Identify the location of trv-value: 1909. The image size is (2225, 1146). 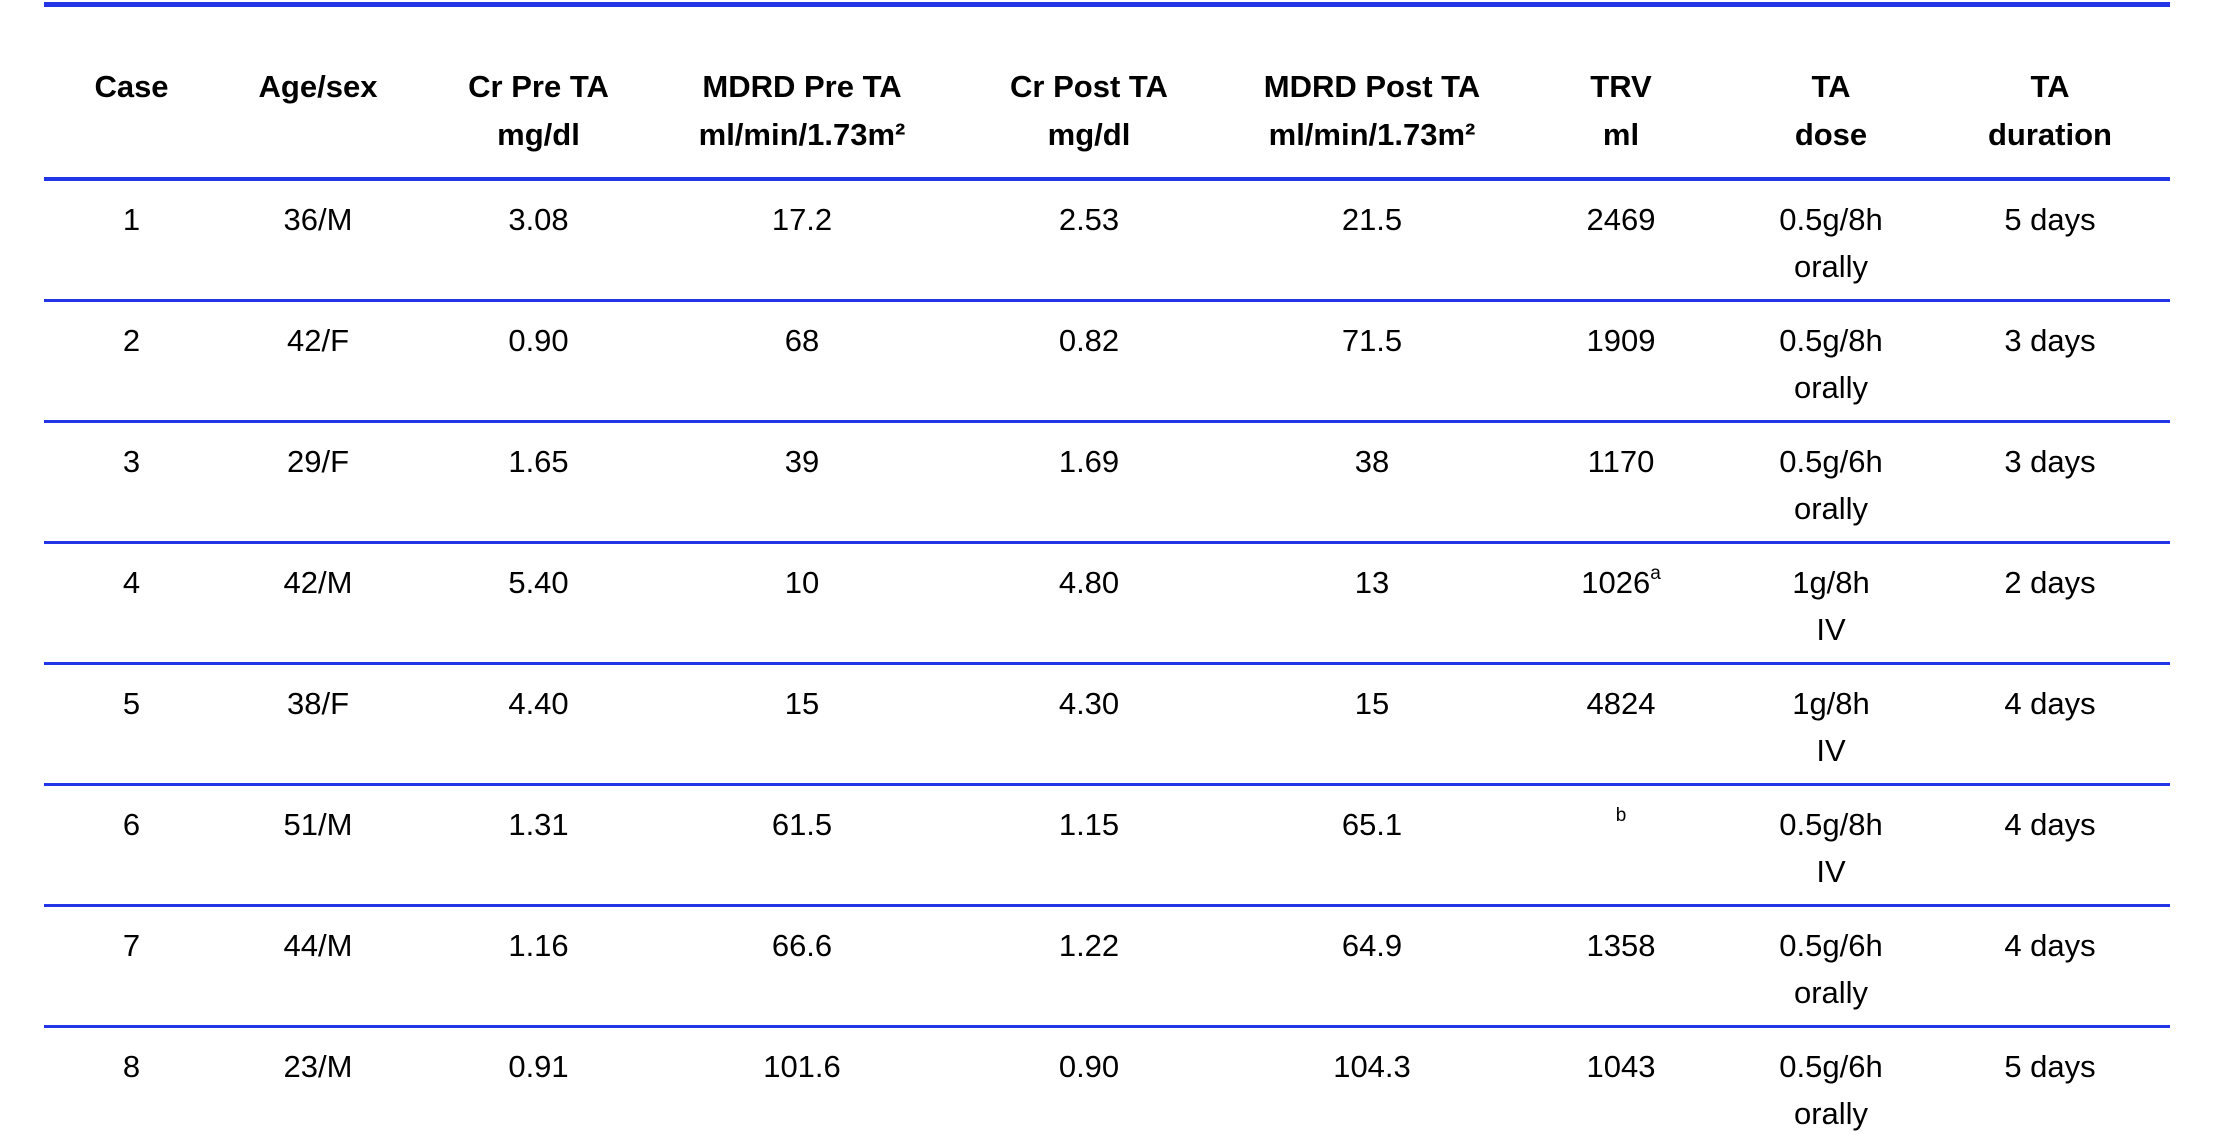
(1621, 340).